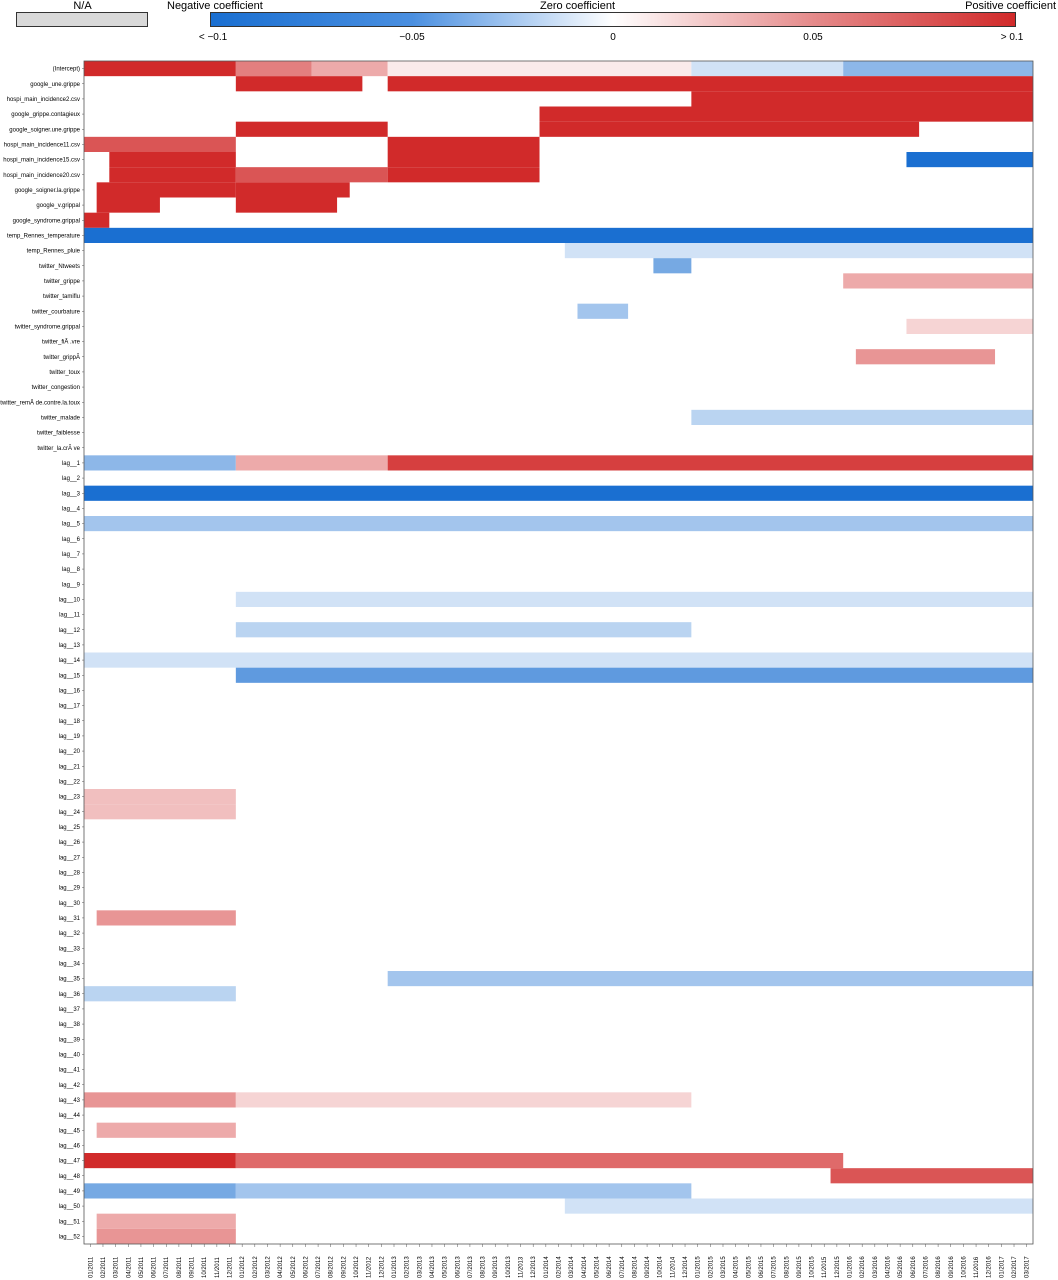 The image size is (1058, 1280). I want to click on row-label: lag__10, so click(70, 600).